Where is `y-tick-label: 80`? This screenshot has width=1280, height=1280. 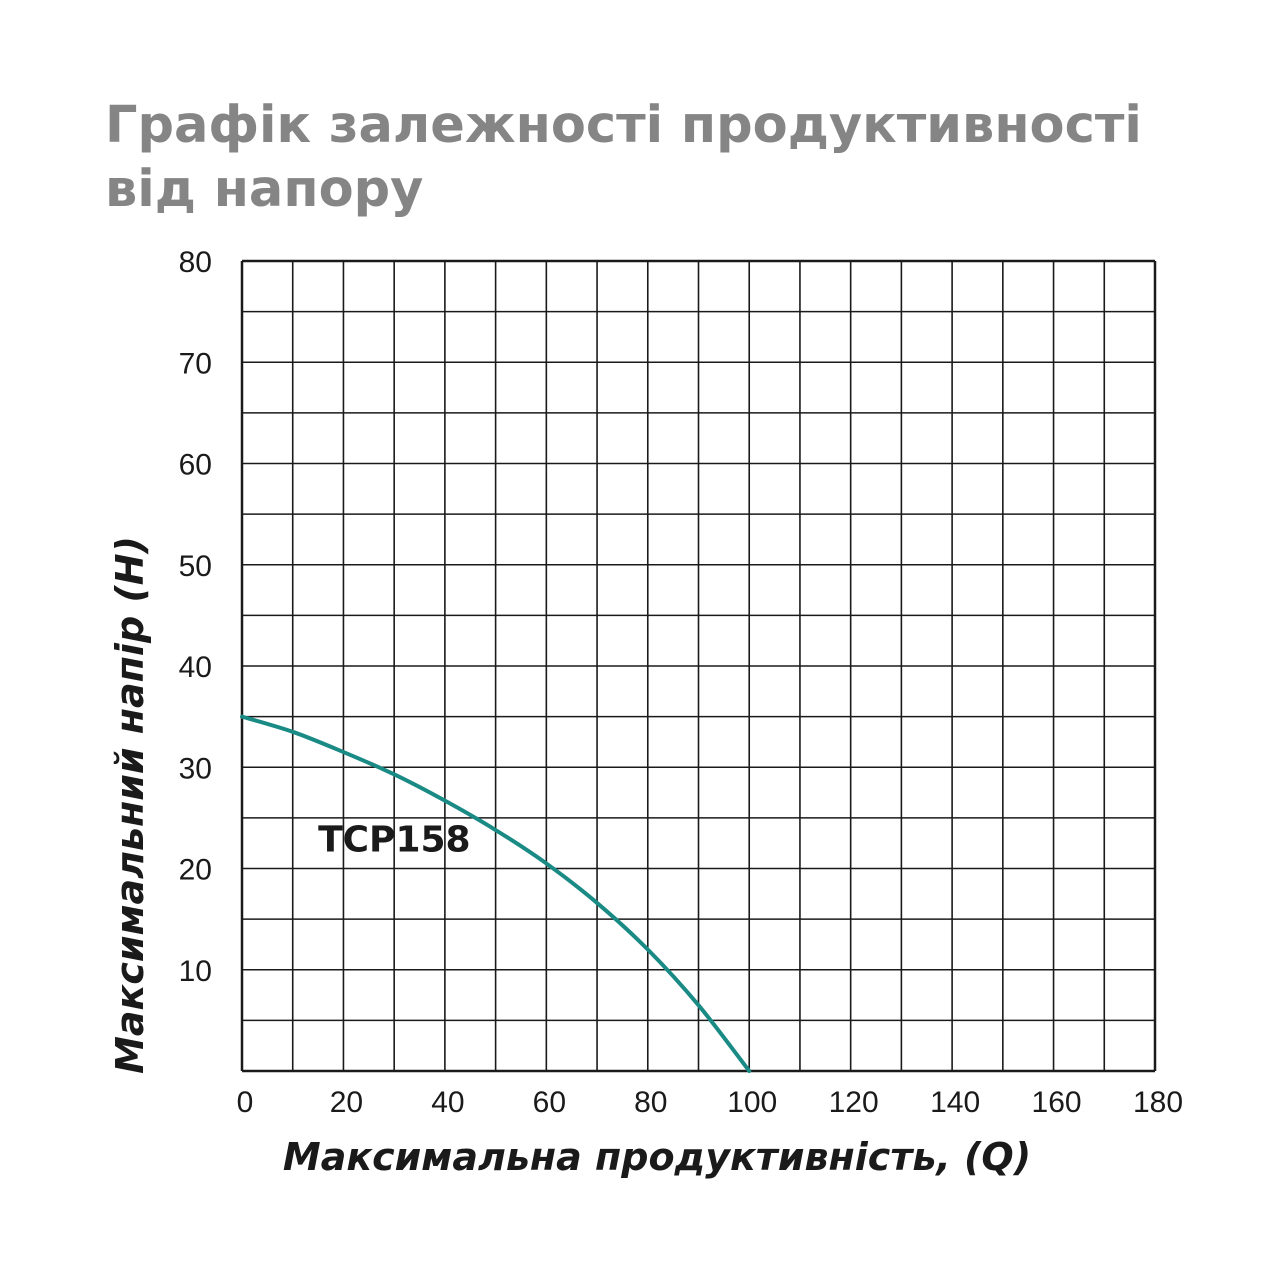 y-tick-label: 80 is located at coordinates (195, 262).